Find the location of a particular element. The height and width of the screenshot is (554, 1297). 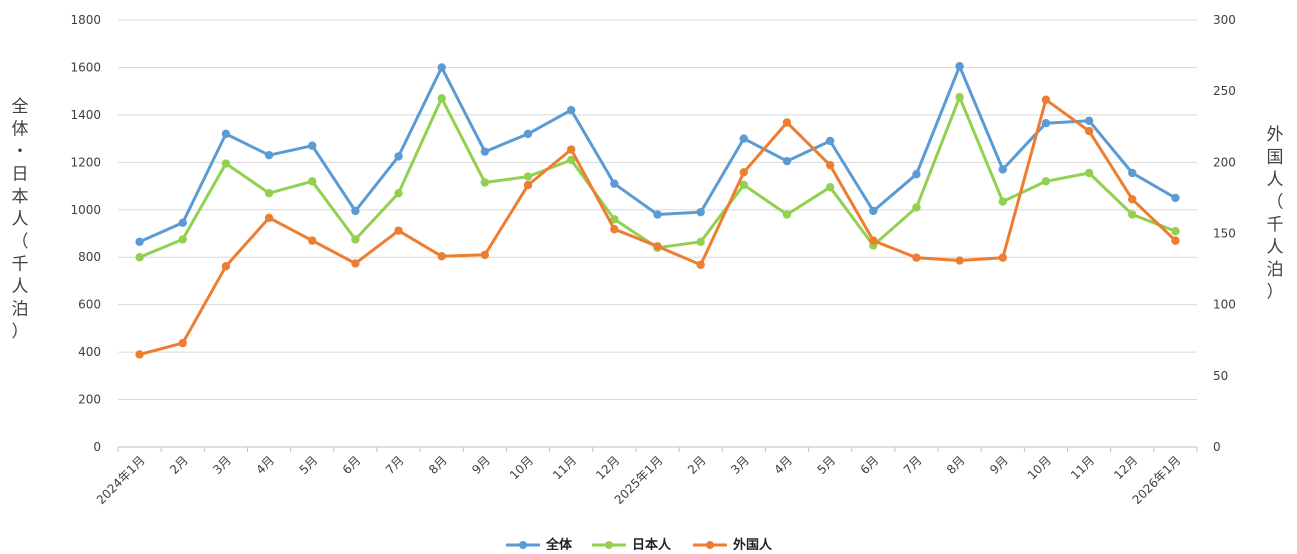

left-tick-label: 1800 is located at coordinates (85, 20).